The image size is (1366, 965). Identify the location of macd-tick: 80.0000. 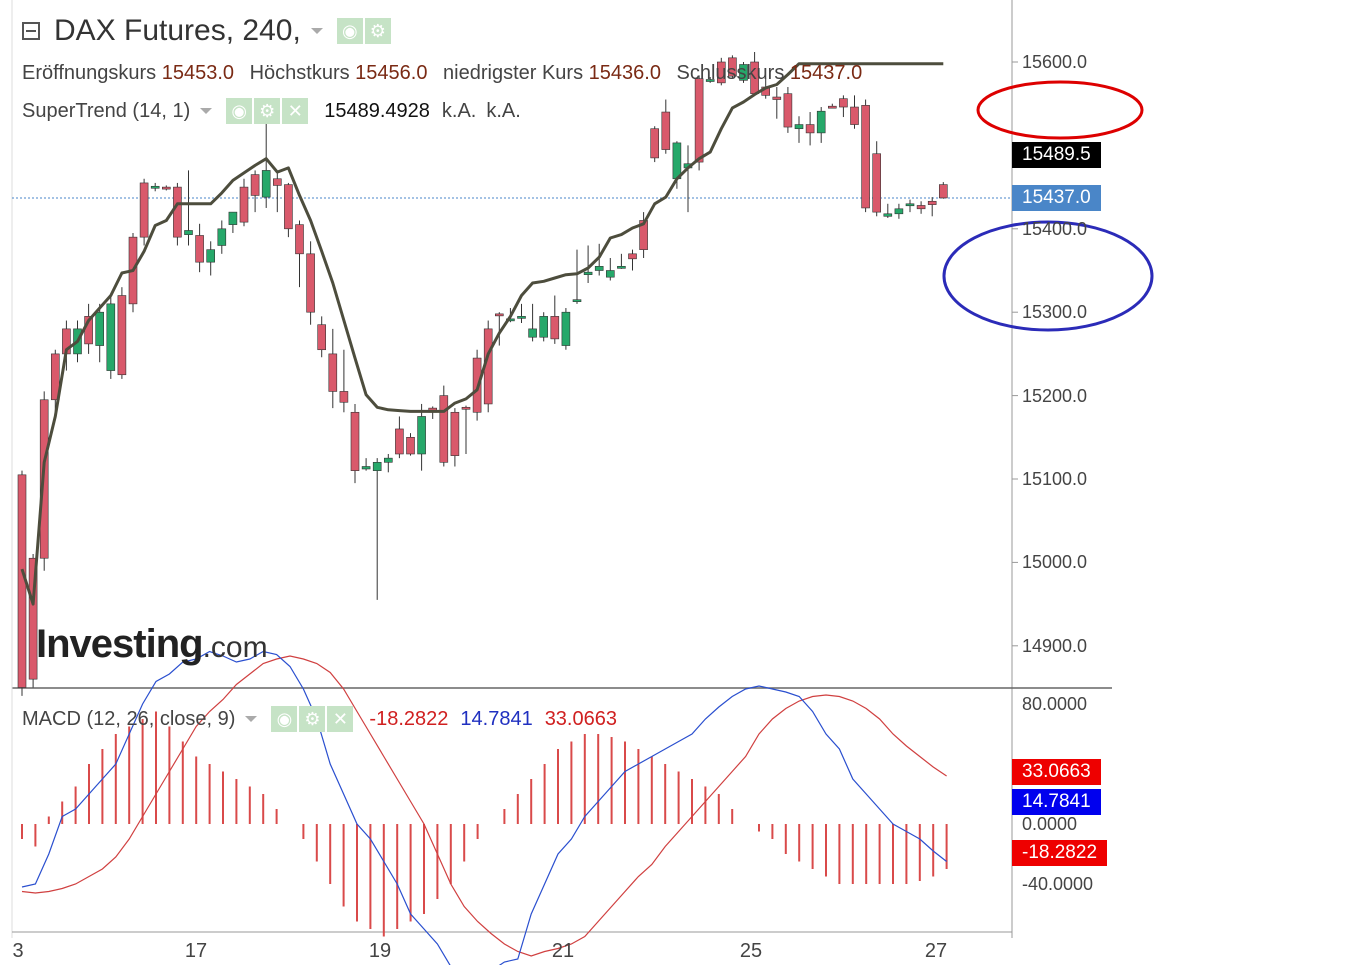
(1055, 704).